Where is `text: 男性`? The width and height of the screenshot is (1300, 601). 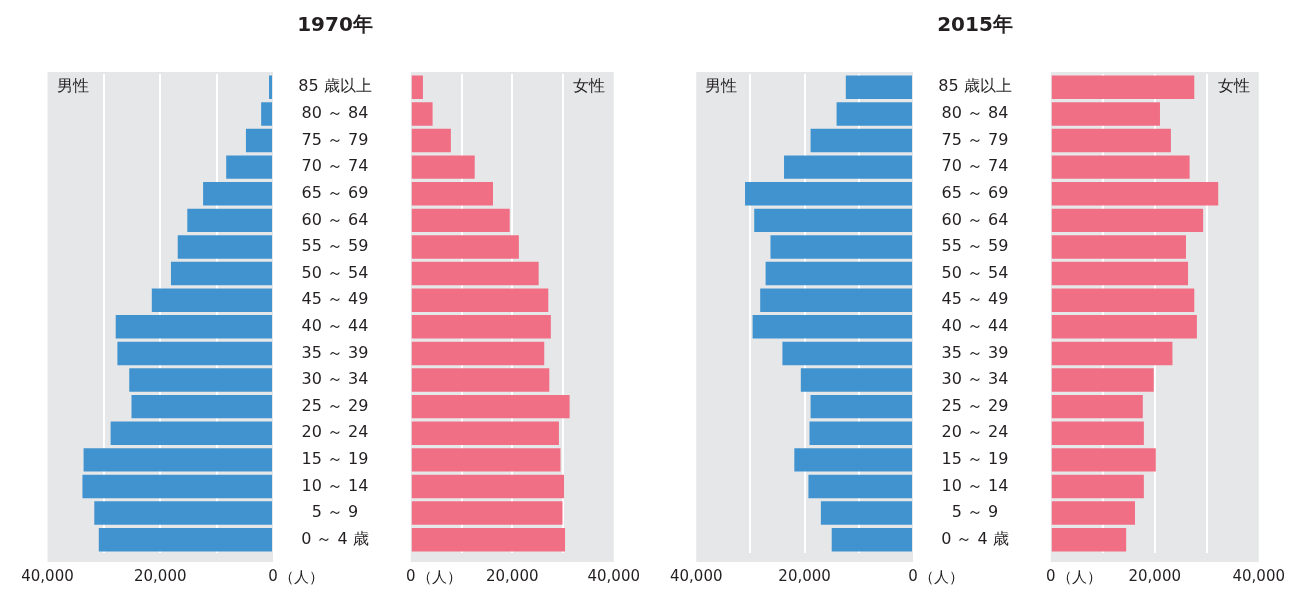
text: 男性 is located at coordinates (721, 86).